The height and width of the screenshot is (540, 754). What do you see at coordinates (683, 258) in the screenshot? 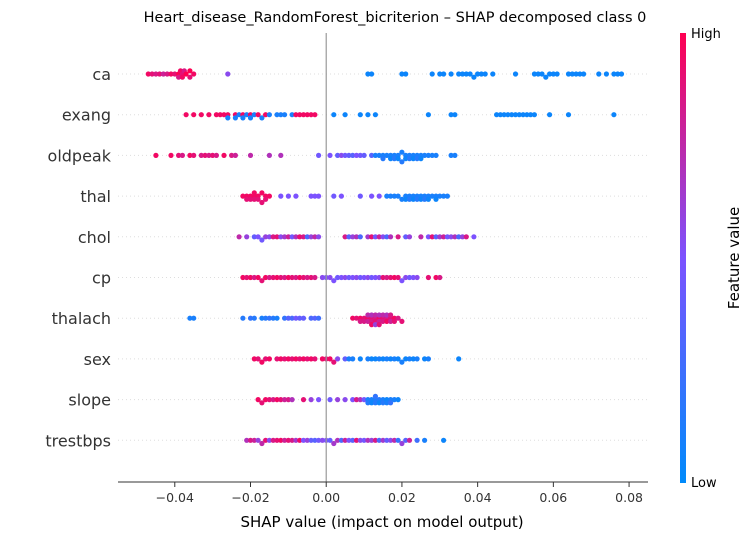
I see `colorbar-gradient` at bounding box center [683, 258].